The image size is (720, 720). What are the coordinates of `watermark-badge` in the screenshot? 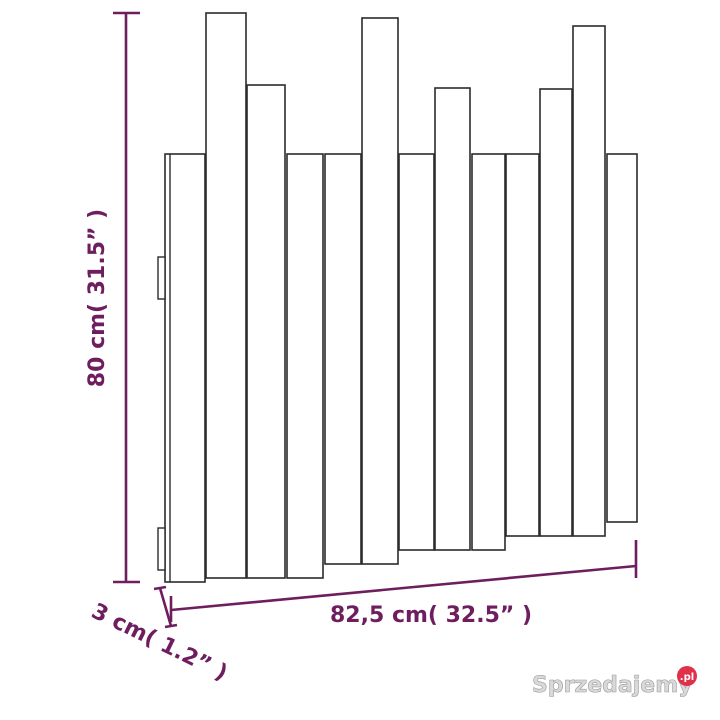 It's located at (687, 676).